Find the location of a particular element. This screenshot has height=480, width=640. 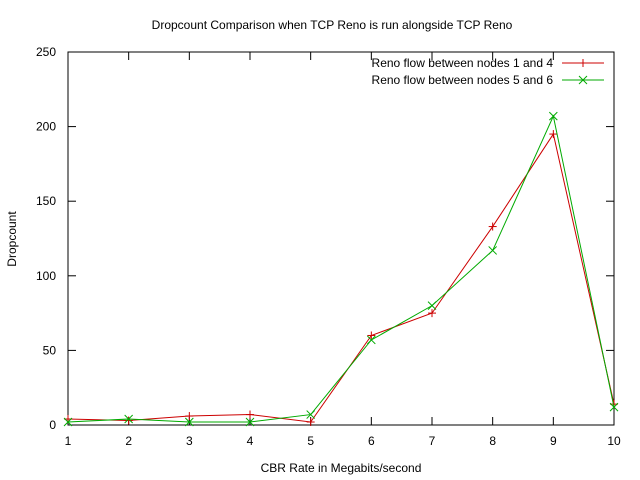

legend-swatch-marker-2-d2 is located at coordinates (583, 80).